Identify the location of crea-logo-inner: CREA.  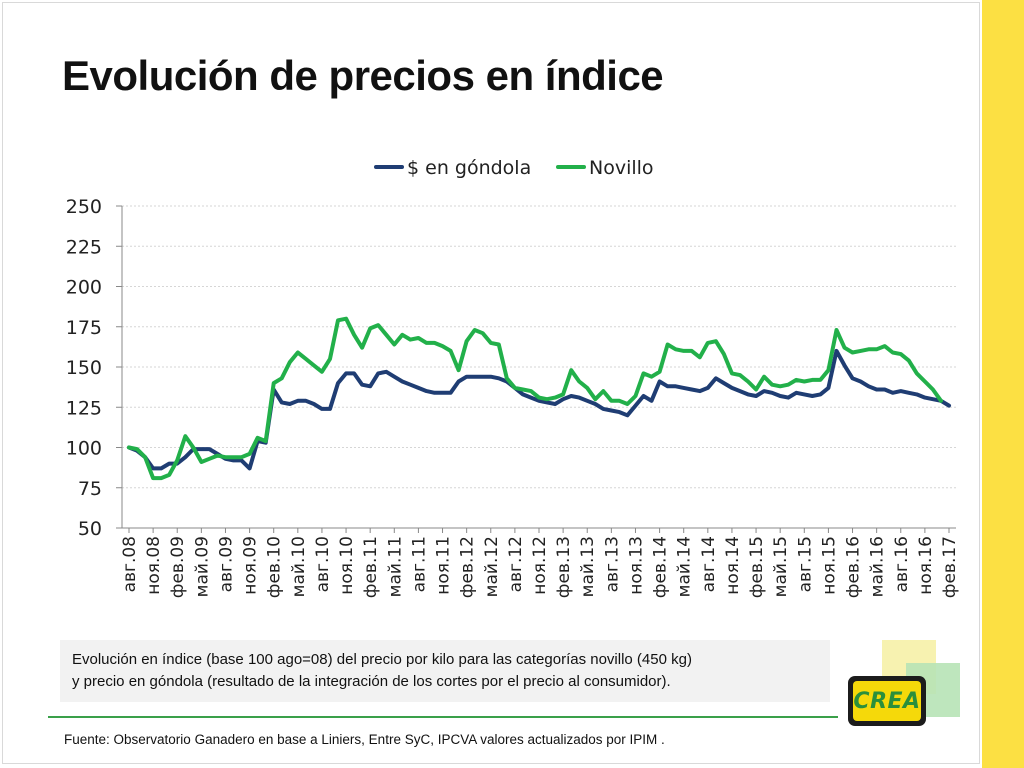
(887, 701).